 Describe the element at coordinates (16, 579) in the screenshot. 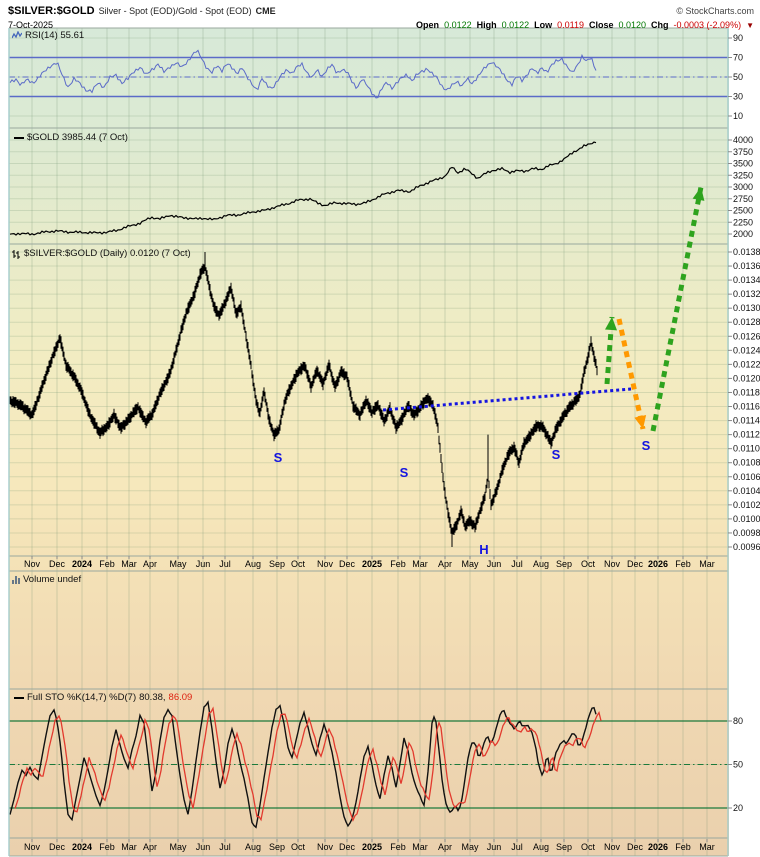

I see `volume-bars-icon` at that location.